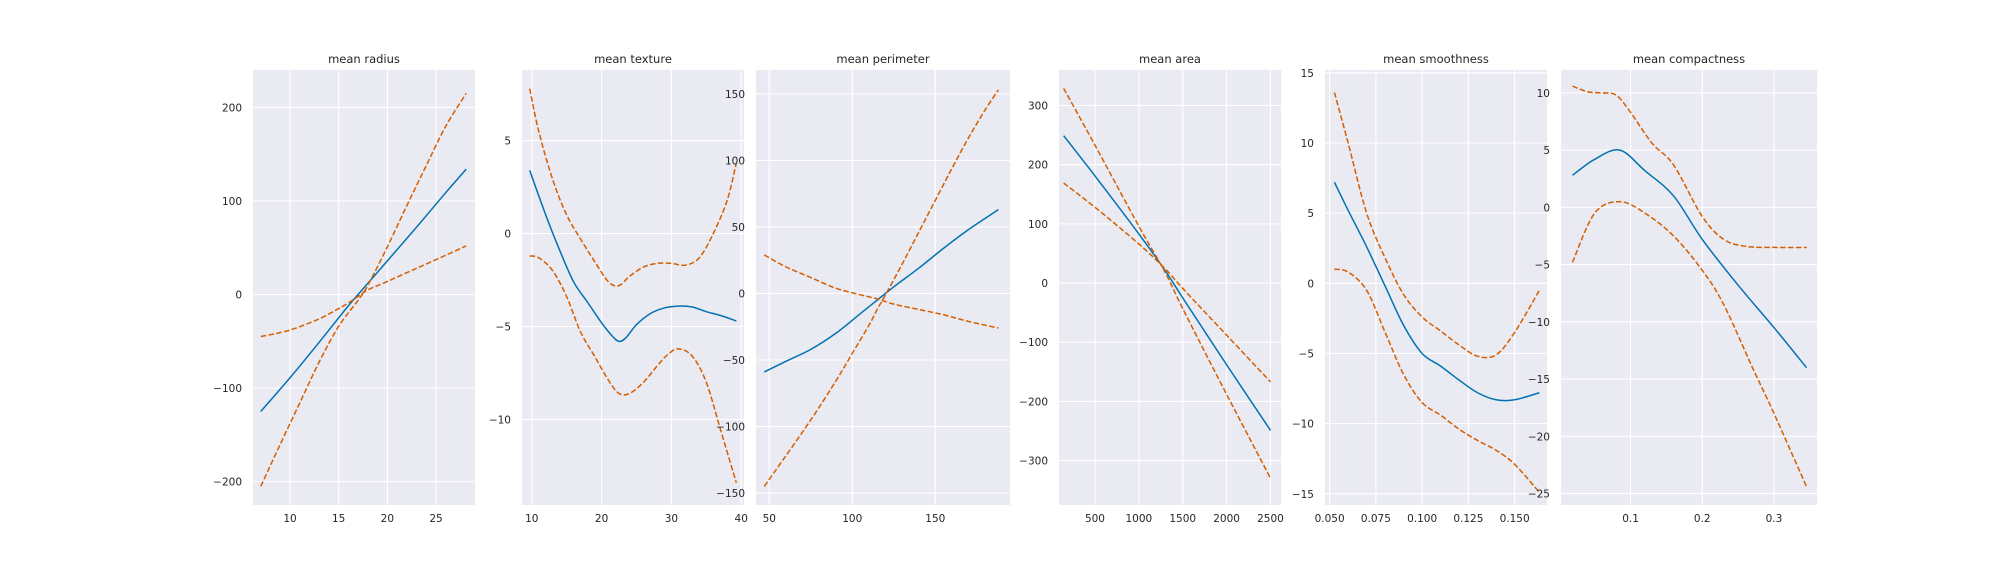 The height and width of the screenshot is (576, 2016). Describe the element at coordinates (1330, 519) in the screenshot. I see `x-tick-label: 0.050` at that location.